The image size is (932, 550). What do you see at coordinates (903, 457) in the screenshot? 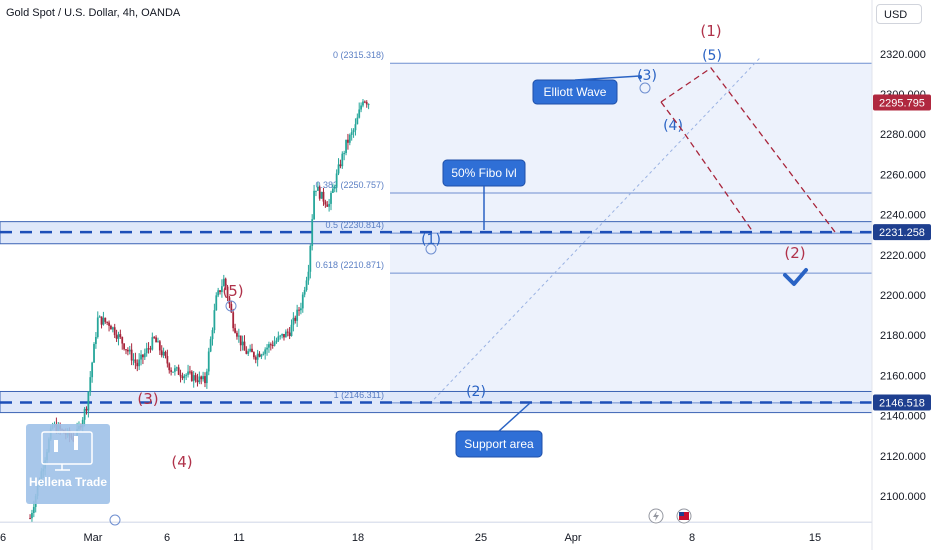
I see `y-tick-label: 2120.000` at bounding box center [903, 457].